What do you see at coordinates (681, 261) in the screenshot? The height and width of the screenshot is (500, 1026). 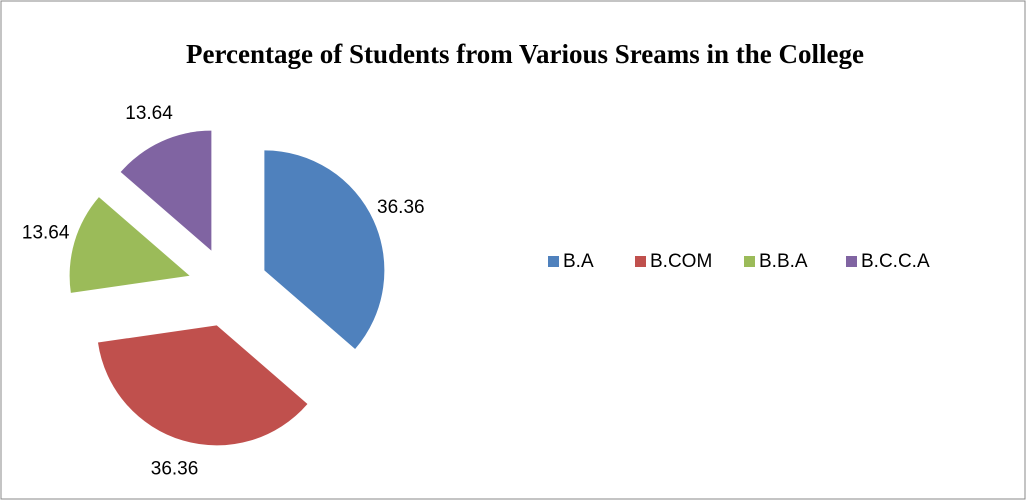 I see `legend-label: B.COM` at bounding box center [681, 261].